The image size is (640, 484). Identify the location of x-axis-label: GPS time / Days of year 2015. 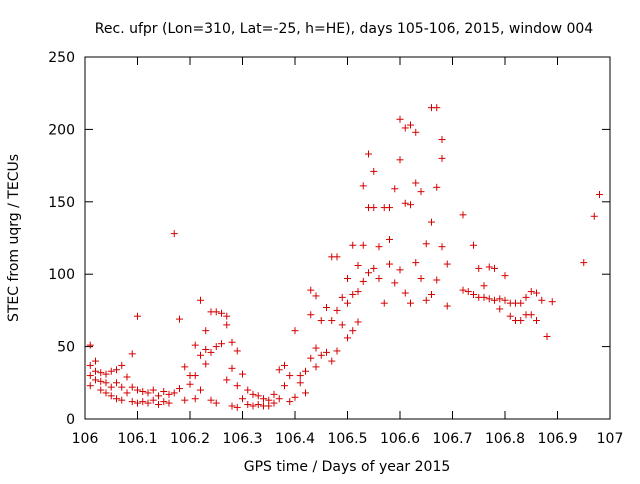
(347, 467).